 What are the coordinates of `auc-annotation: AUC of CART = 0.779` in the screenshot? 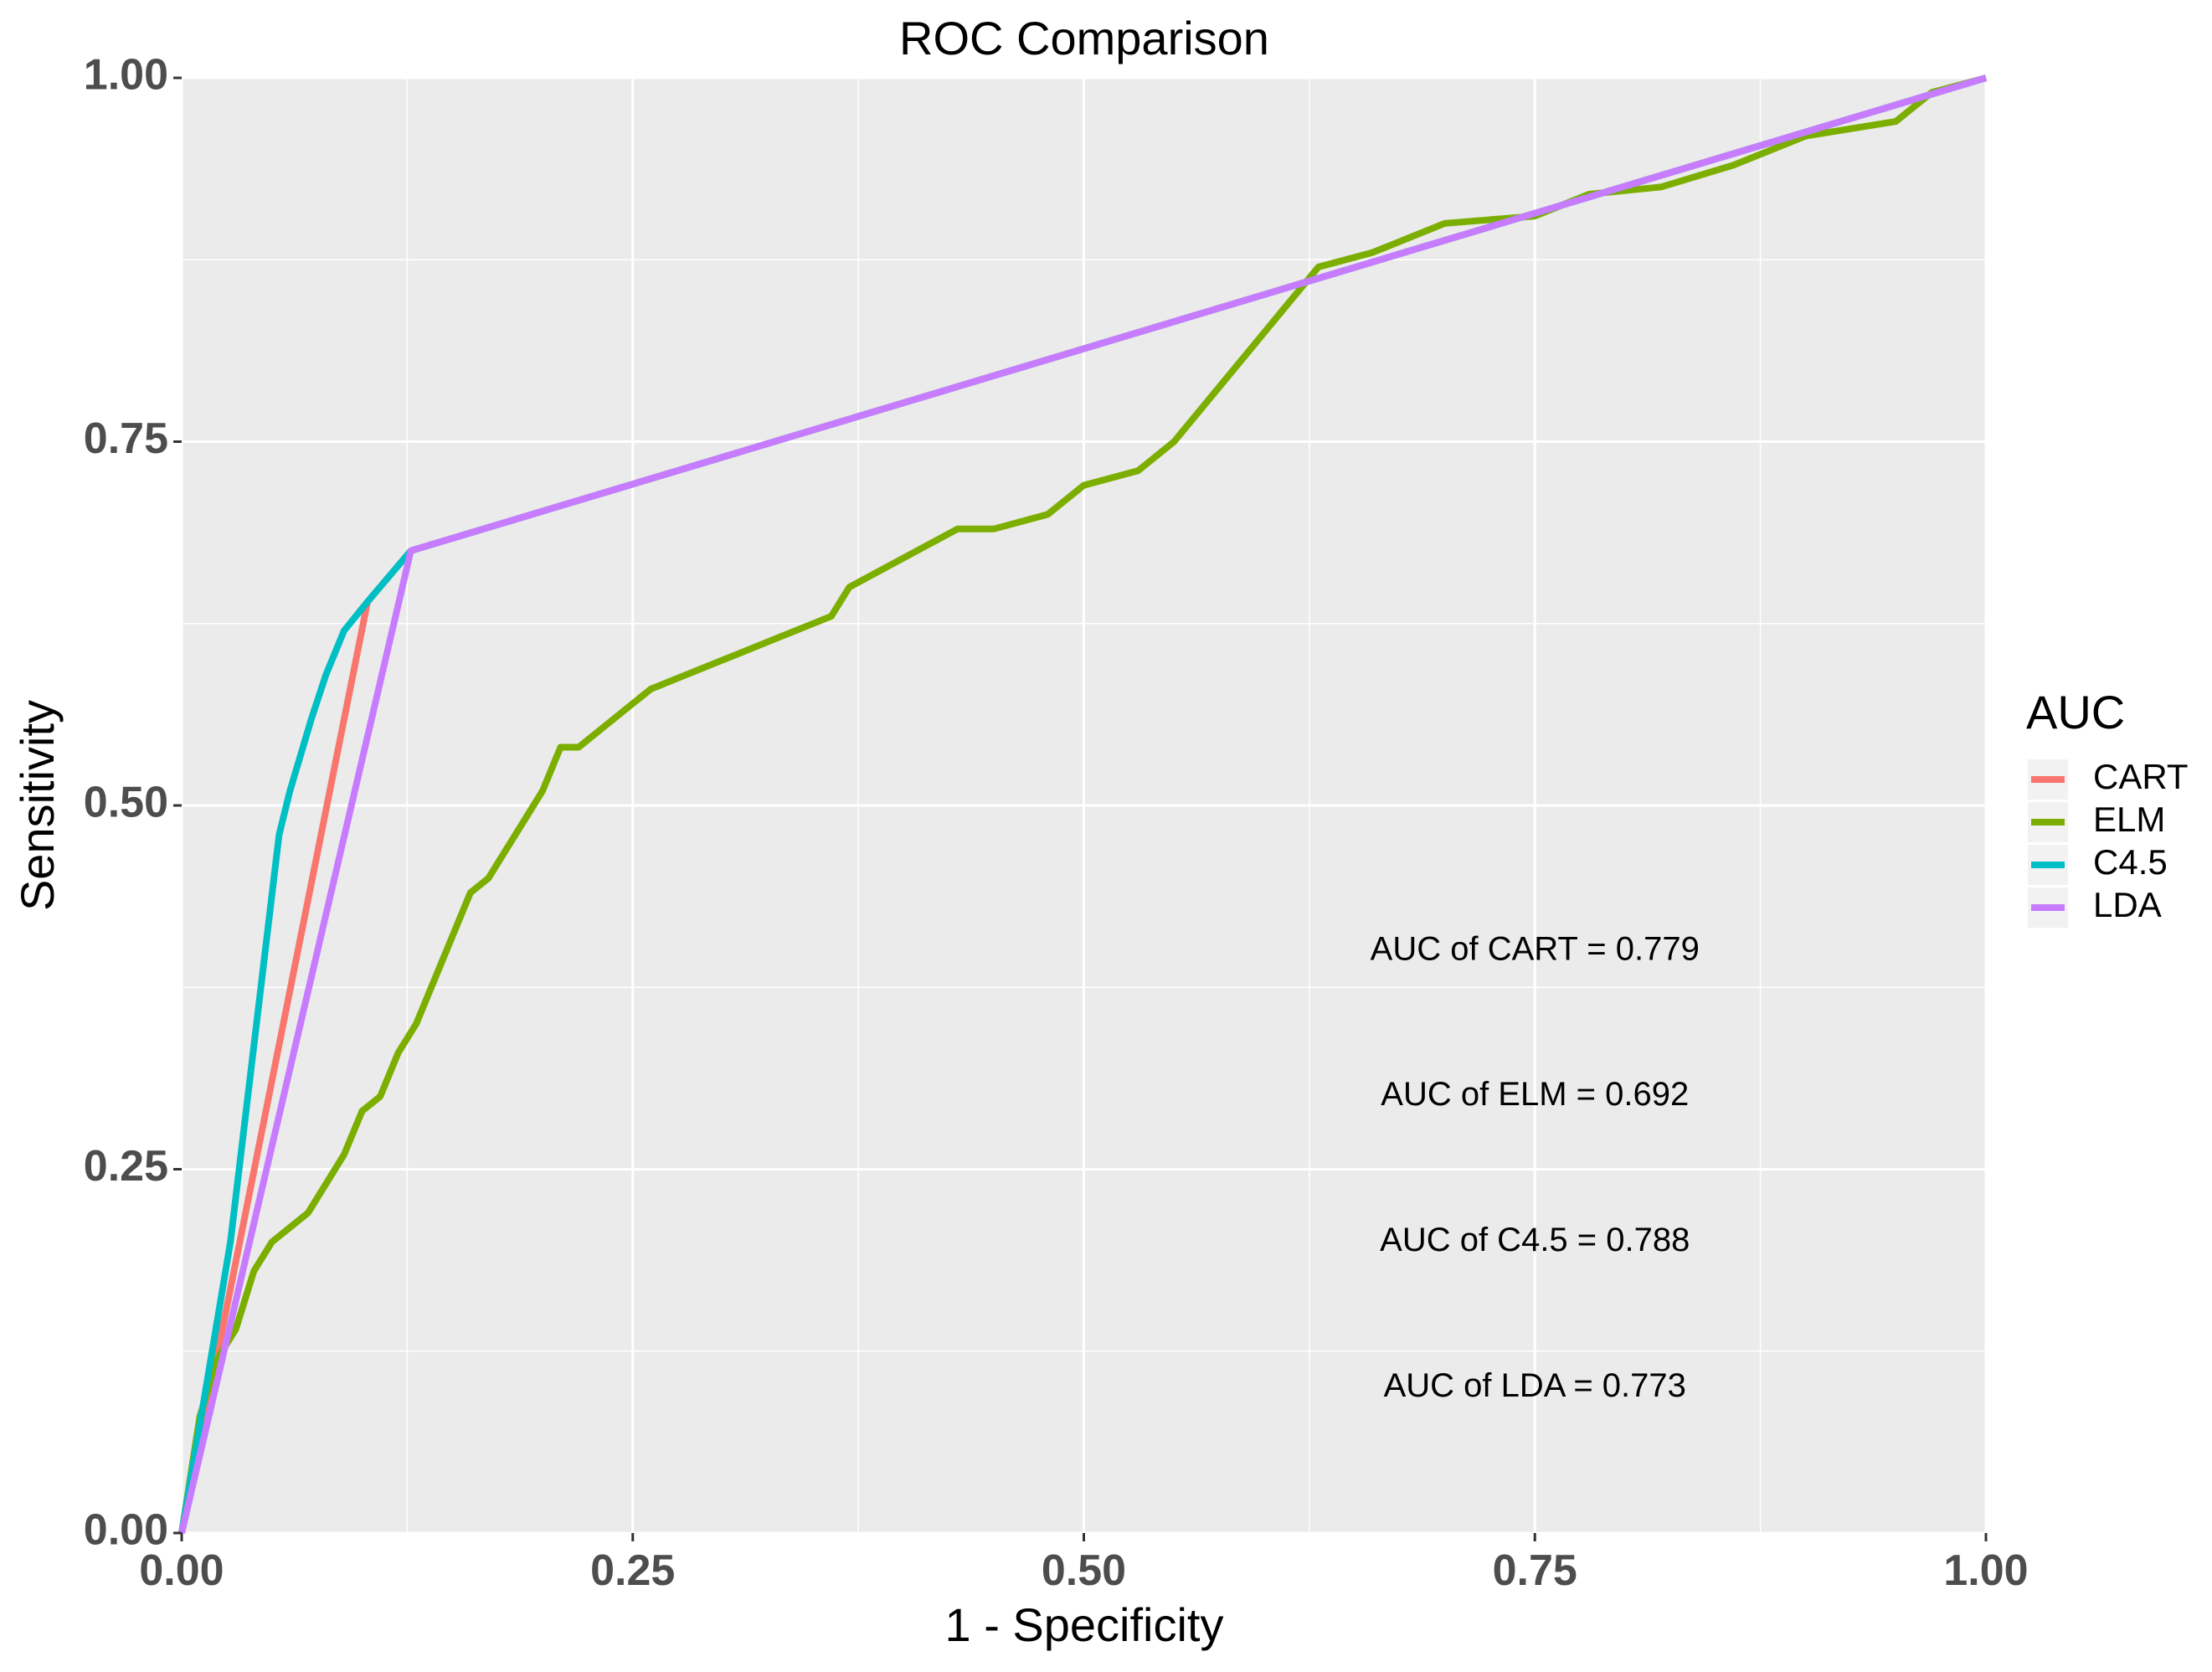 It's located at (1535, 948).